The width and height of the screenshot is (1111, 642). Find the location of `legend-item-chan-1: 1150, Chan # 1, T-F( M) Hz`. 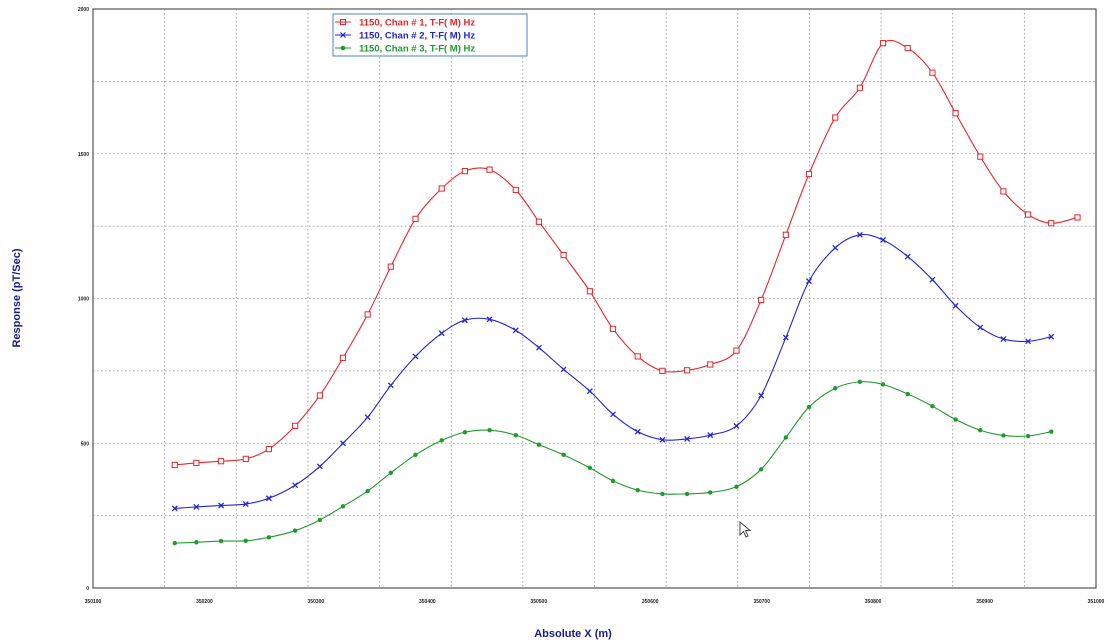

legend-item-chan-1: 1150, Chan # 1, T-F( M) Hz is located at coordinates (405, 23).